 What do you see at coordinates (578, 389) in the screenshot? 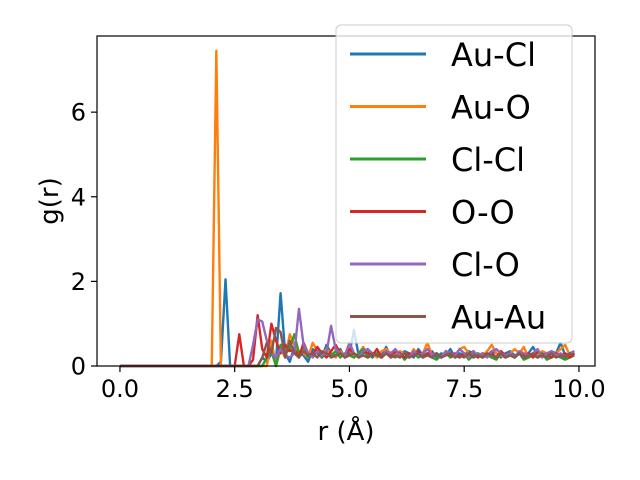
I see `x-tick-label: 10.0` at bounding box center [578, 389].